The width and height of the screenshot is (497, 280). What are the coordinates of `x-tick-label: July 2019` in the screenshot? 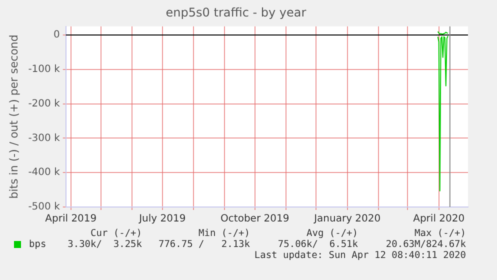 It's located at (162, 219).